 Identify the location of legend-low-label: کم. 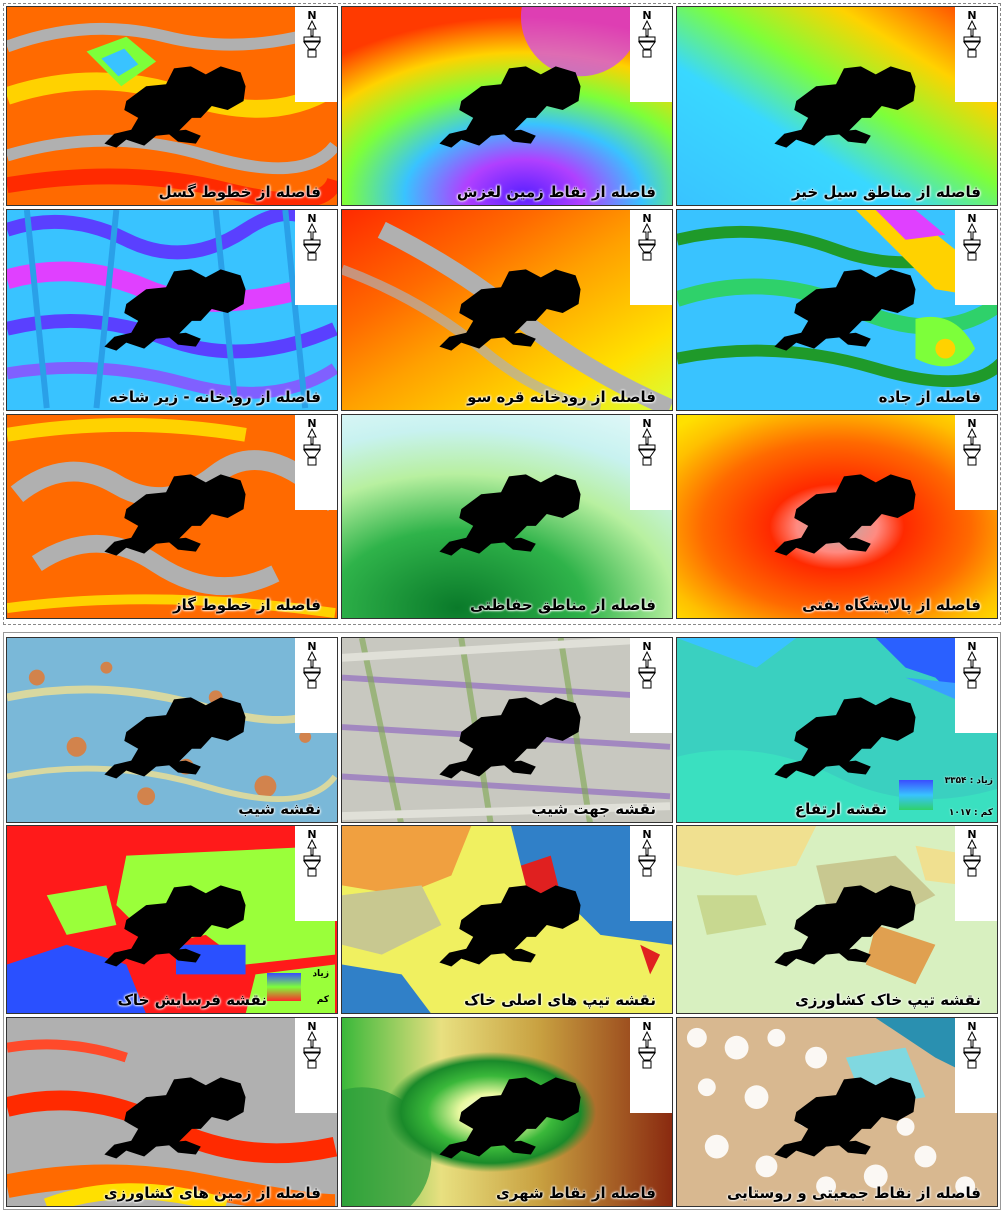
(322, 1000).